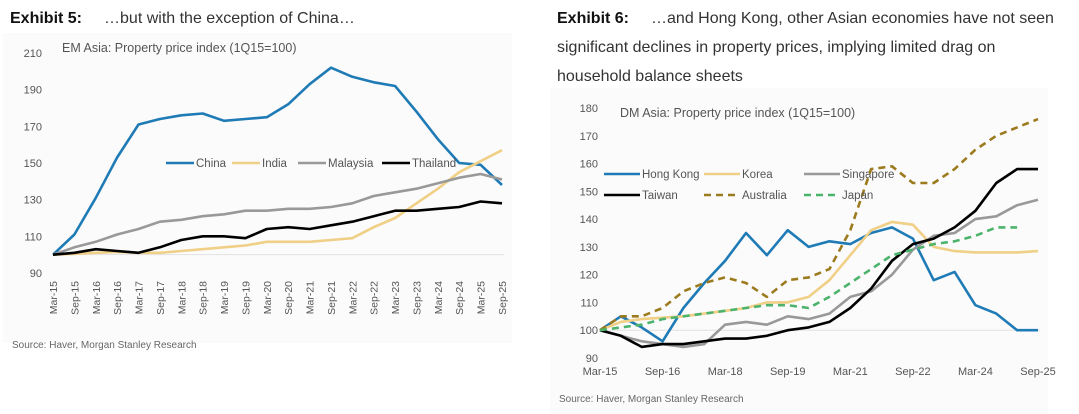 This screenshot has height=414, width=1079. What do you see at coordinates (857, 196) in the screenshot?
I see `legend-label: Japan` at bounding box center [857, 196].